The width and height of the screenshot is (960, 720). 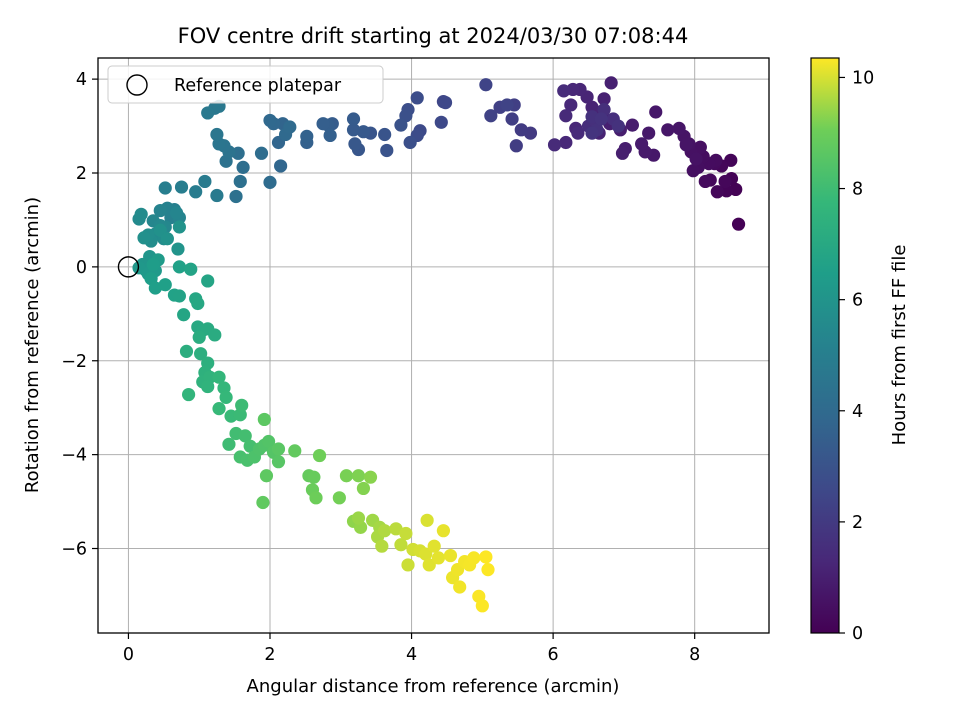 What do you see at coordinates (74, 362) in the screenshot?
I see `y-tick-label: −2` at bounding box center [74, 362].